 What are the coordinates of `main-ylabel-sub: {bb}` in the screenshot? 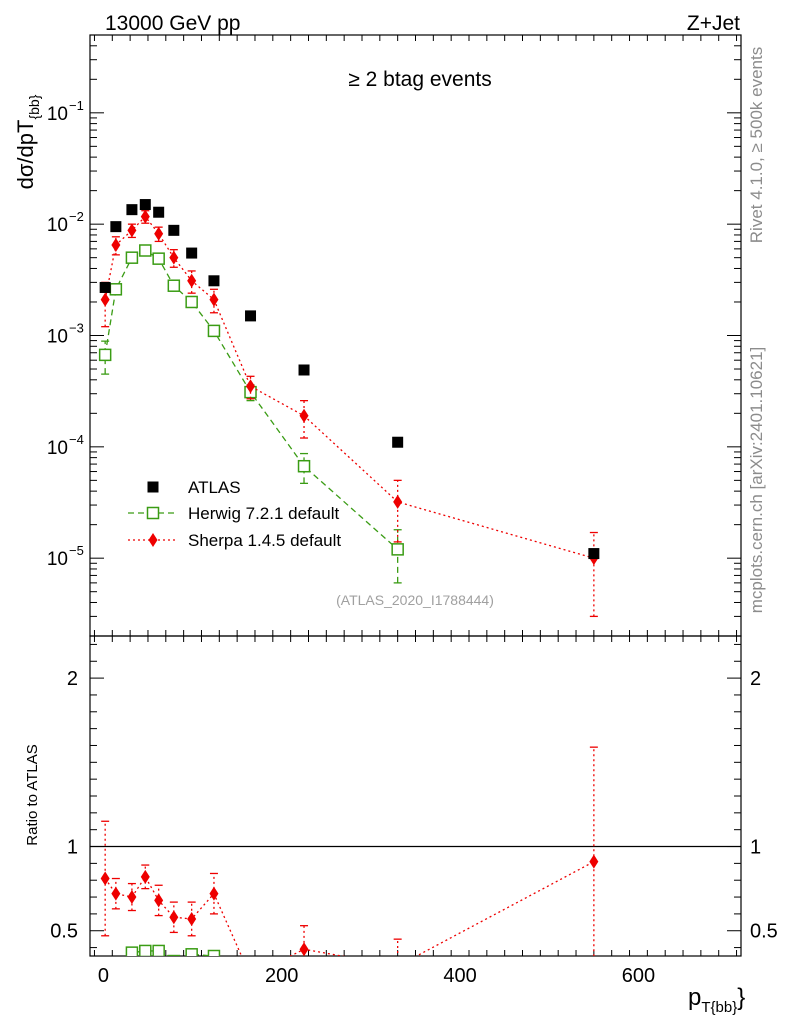 It's located at (34, 106).